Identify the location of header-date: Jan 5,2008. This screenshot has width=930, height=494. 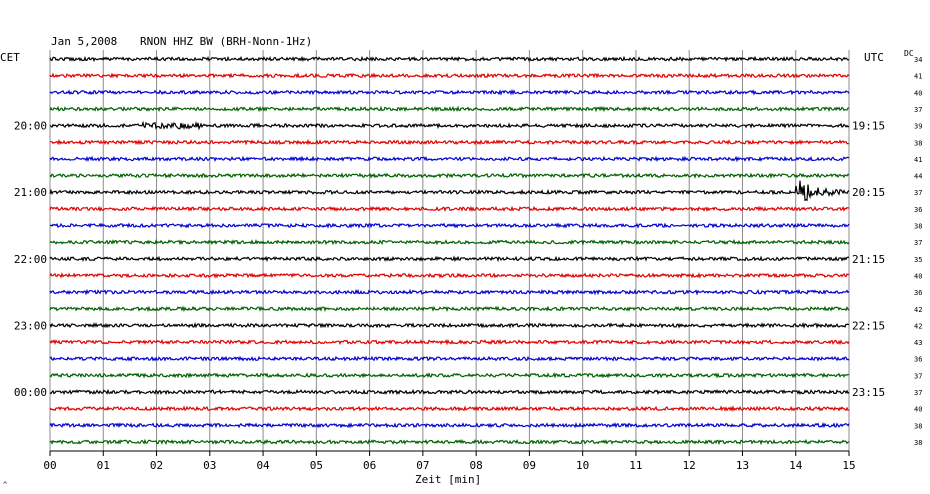
(84, 41).